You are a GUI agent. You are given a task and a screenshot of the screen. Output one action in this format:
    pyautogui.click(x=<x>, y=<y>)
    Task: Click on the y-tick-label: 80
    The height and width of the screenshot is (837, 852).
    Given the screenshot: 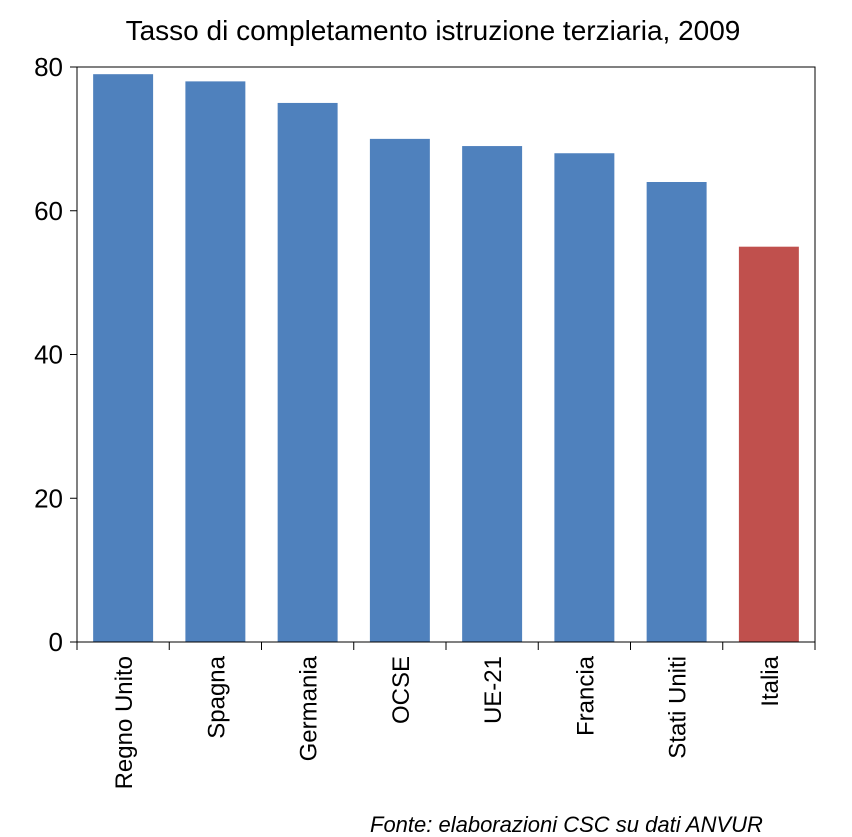 What is the action you would take?
    pyautogui.click(x=48, y=67)
    